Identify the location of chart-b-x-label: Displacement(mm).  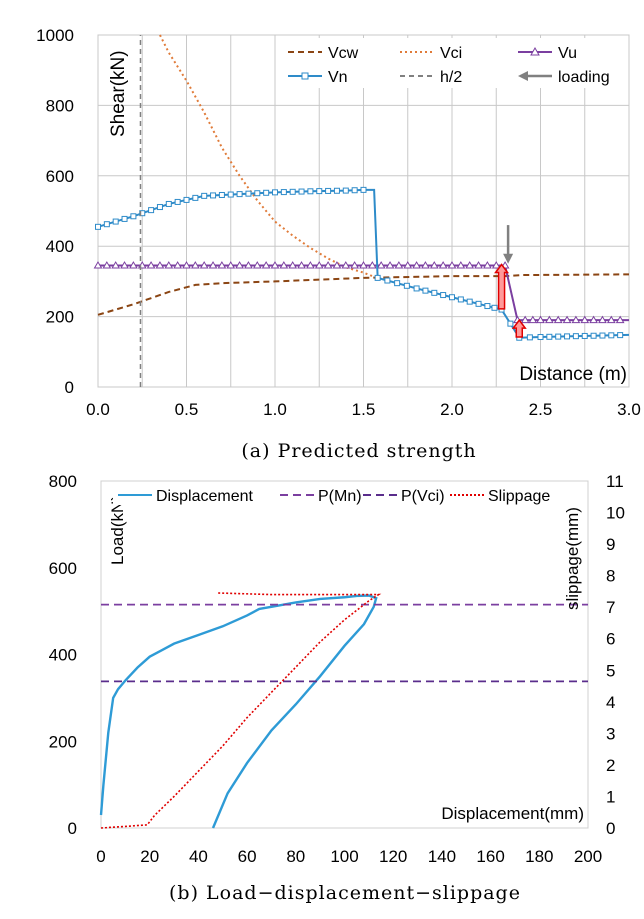
(512, 813).